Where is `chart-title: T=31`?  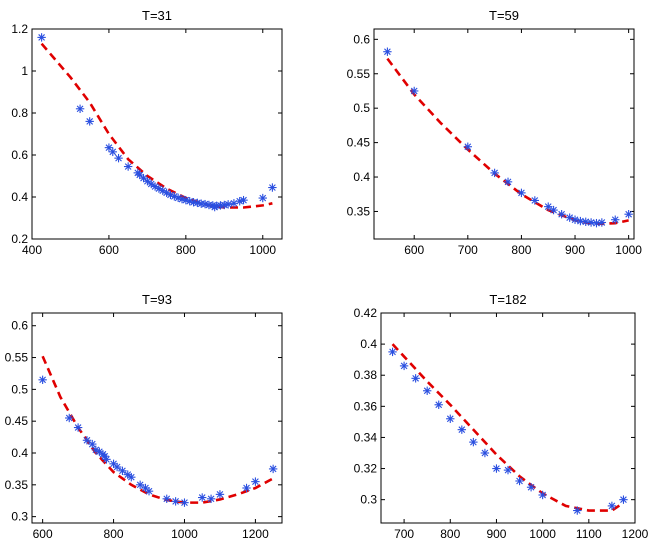 chart-title: T=31 is located at coordinates (157, 15).